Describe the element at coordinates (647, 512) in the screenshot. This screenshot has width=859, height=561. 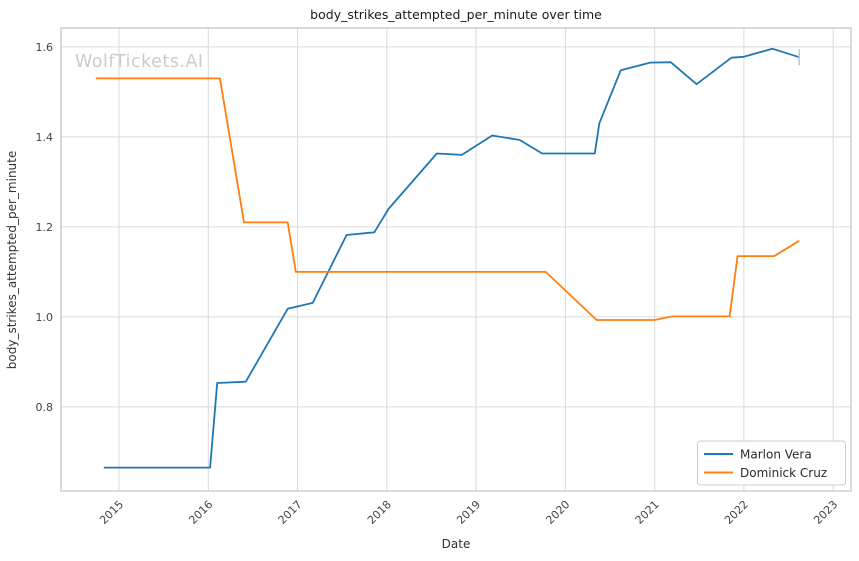
I see `x-tick-label: 2021` at that location.